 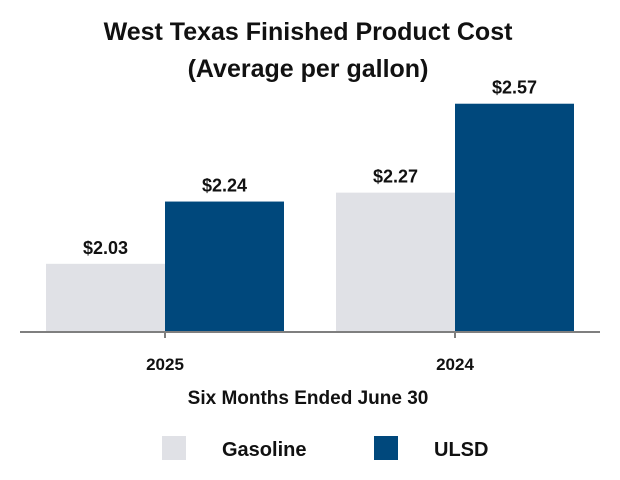 I want to click on legend-label-ulsd: ULSD, so click(x=461, y=450).